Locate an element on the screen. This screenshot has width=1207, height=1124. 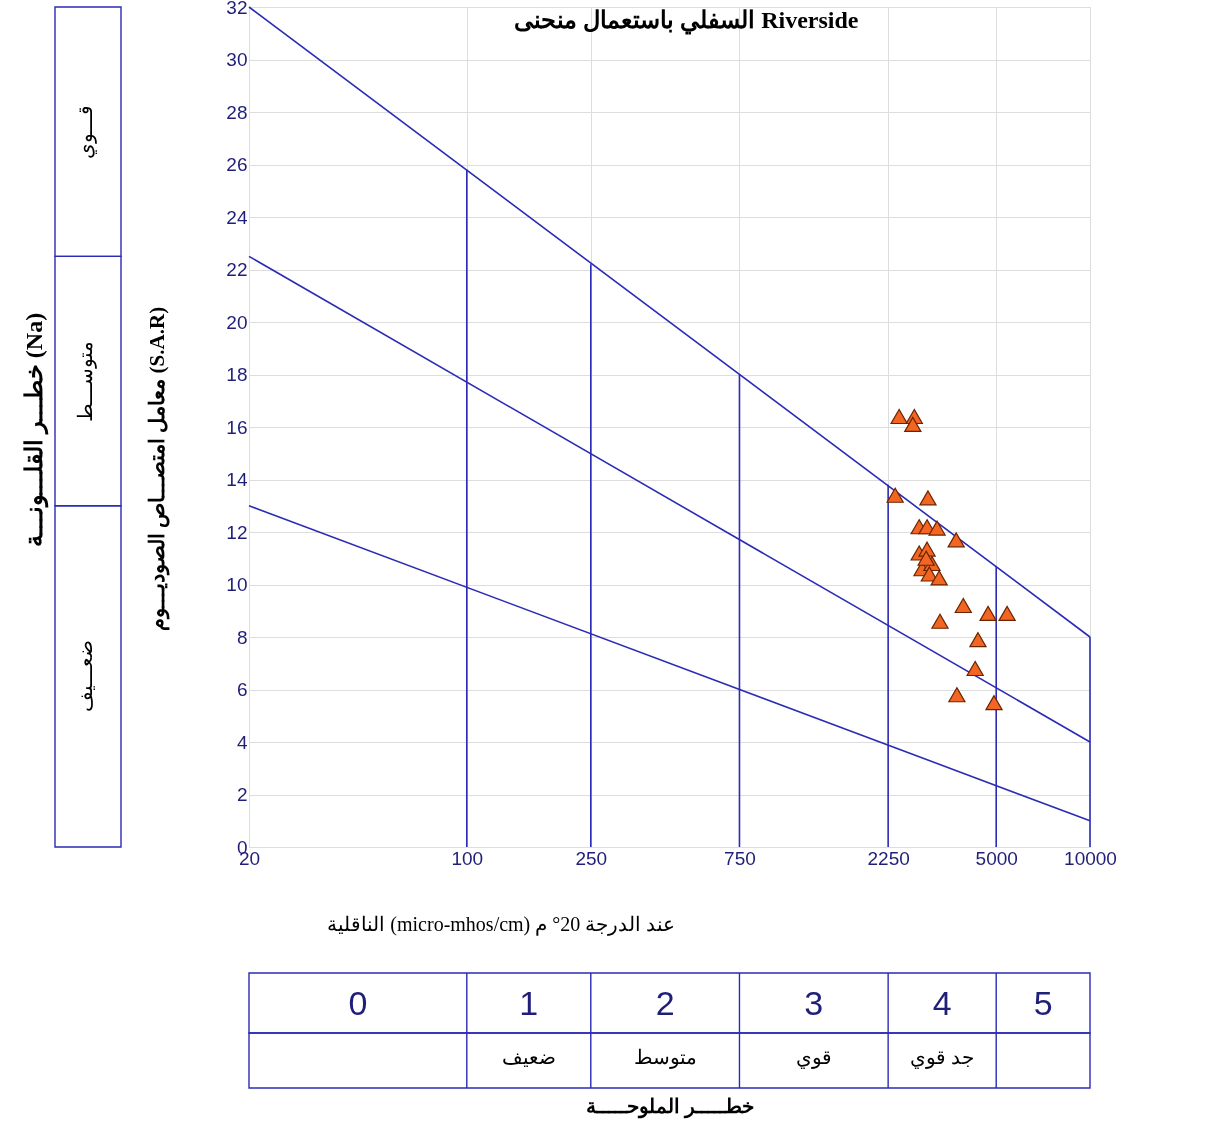
y-tick-label: 18 is located at coordinates (237, 374).